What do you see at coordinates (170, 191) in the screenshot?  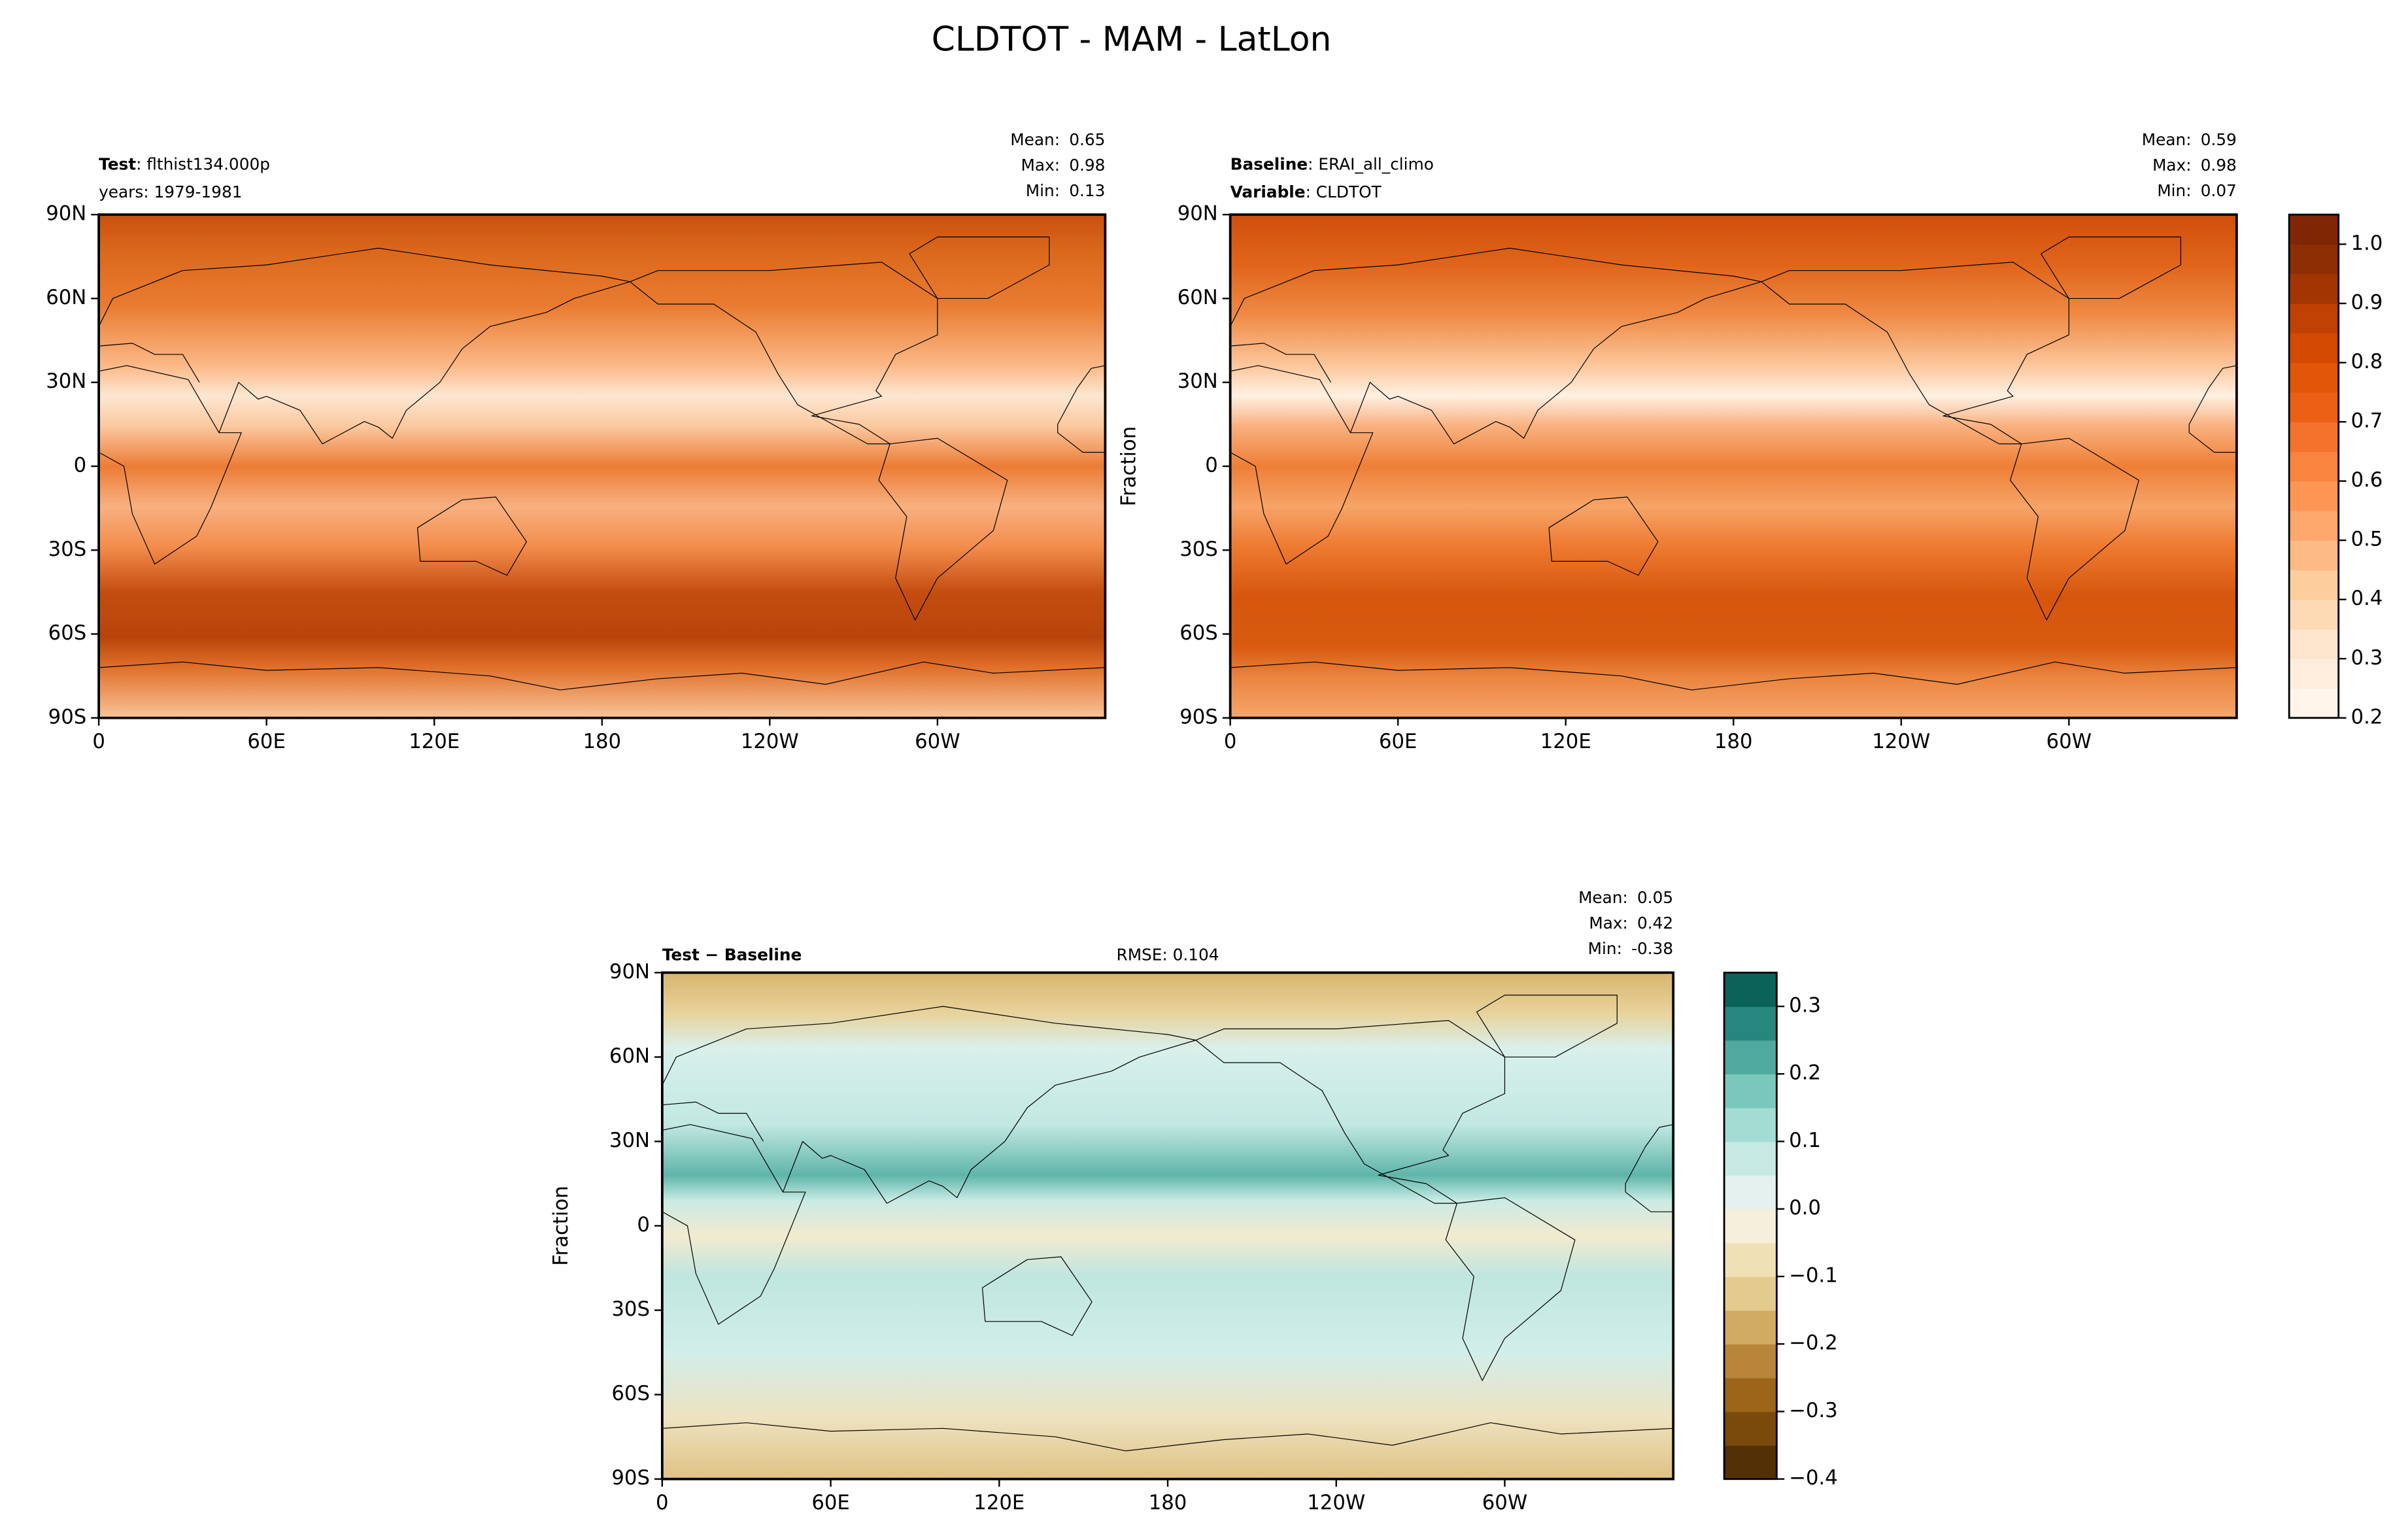 I see `panel-label: years: 1979-1981` at bounding box center [170, 191].